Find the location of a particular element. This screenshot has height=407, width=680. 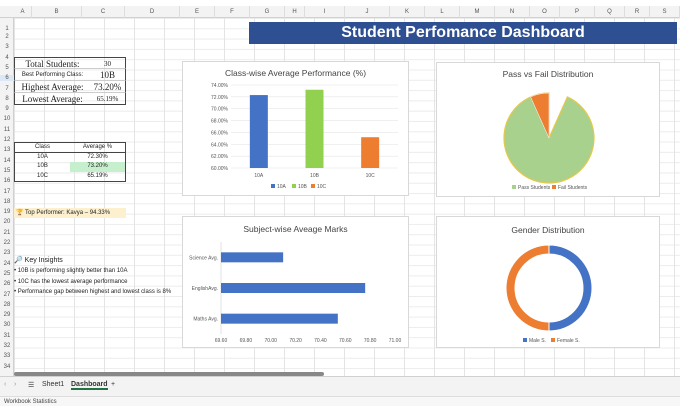

row-header: 32 is located at coordinates (7, 346).